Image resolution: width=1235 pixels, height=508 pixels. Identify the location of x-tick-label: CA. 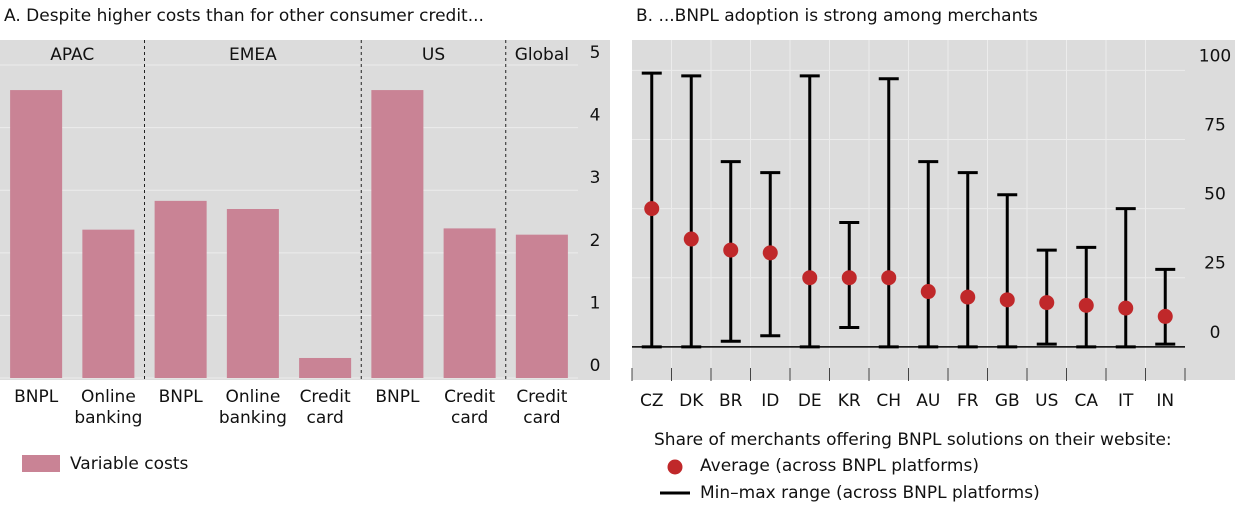
(1087, 401).